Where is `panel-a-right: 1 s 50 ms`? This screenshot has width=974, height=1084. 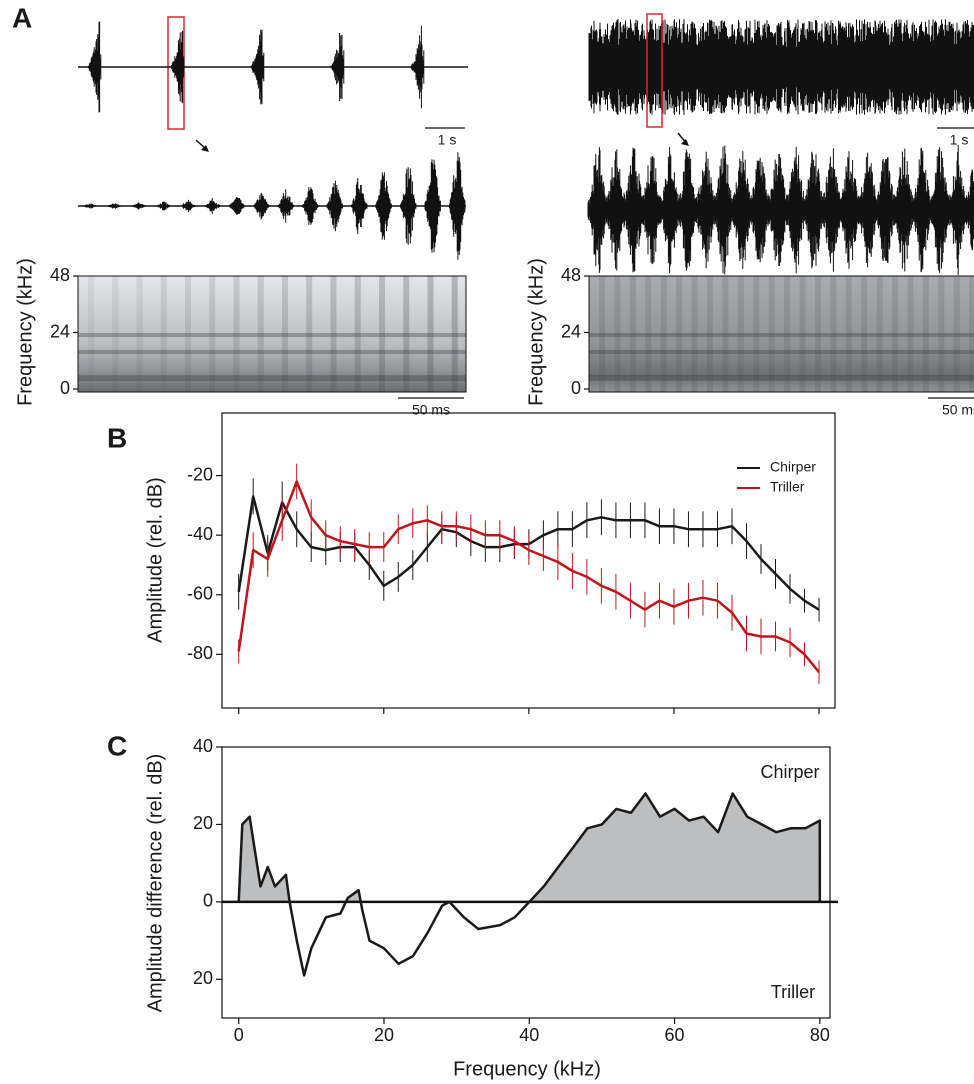 panel-a-right: 1 s 50 ms is located at coordinates (780, 215).